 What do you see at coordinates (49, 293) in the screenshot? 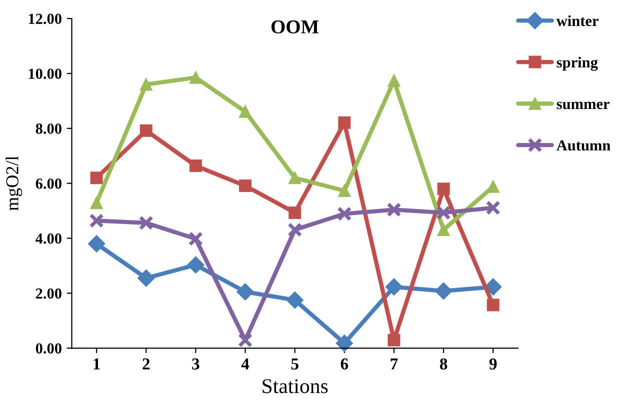
I see `y-tick-label: 2.00` at bounding box center [49, 293].